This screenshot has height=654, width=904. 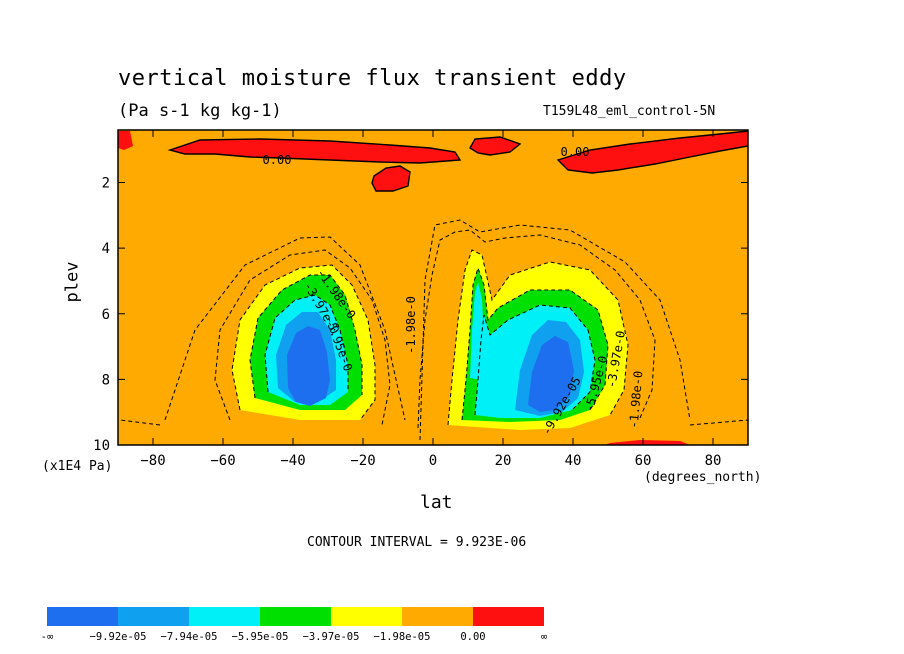 I want to click on legend-label: ∞, so click(x=544, y=637).